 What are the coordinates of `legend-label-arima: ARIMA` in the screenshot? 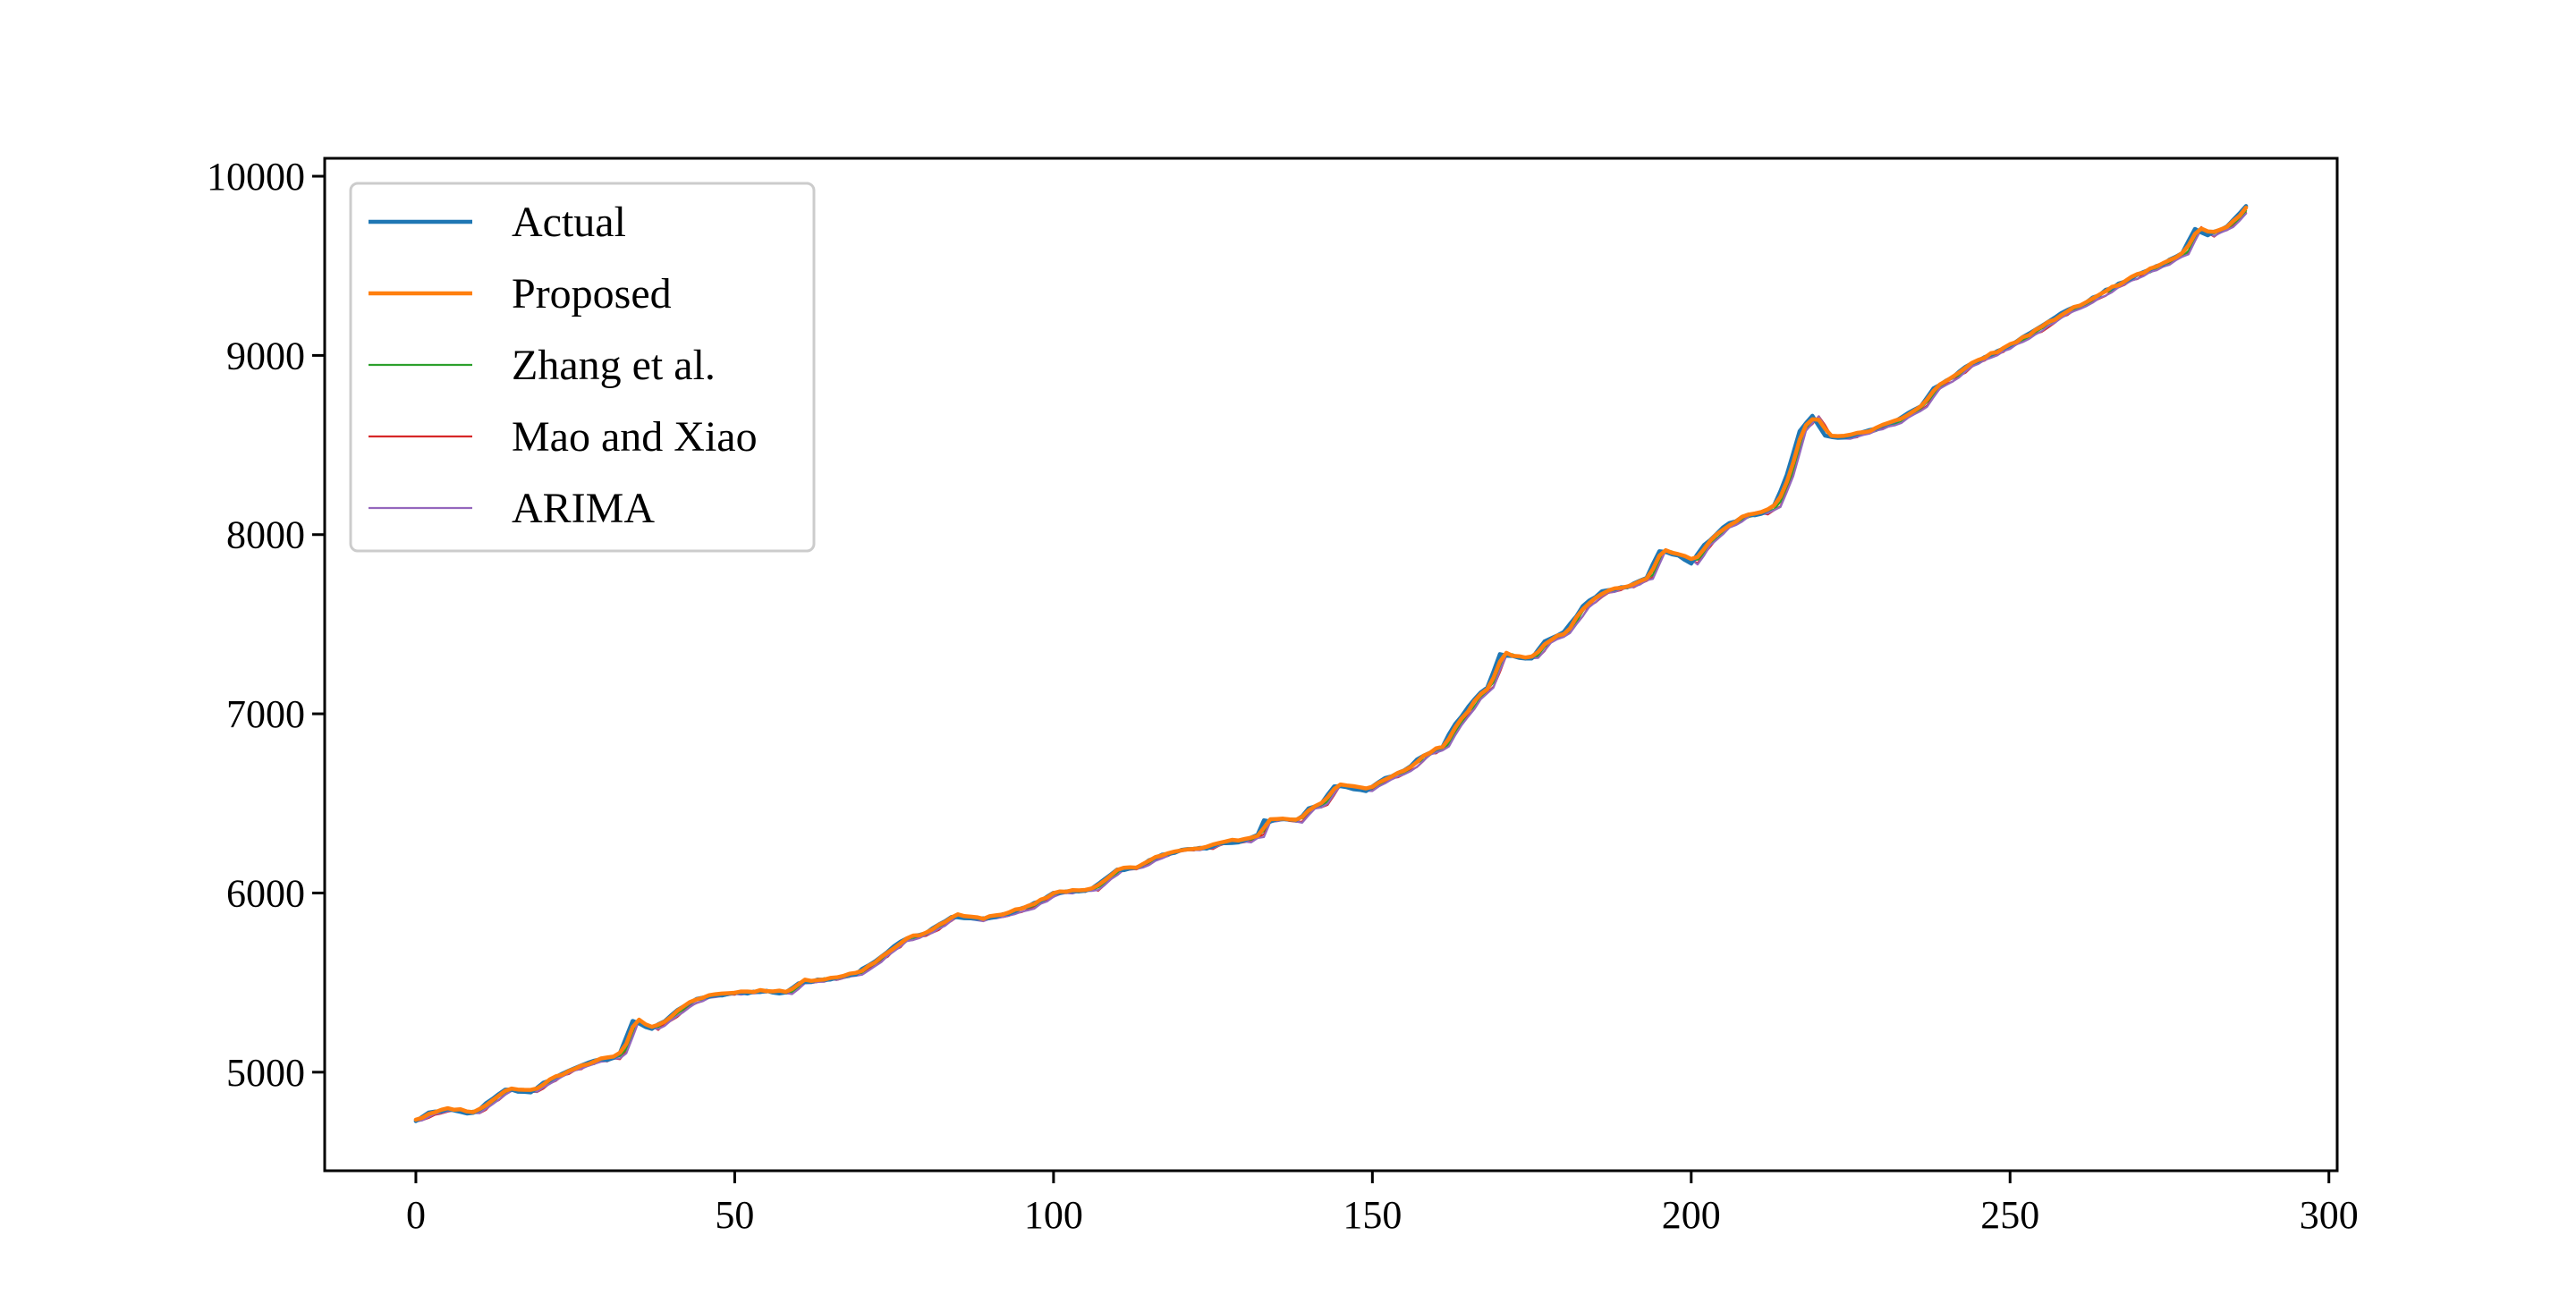 It's located at (583, 508).